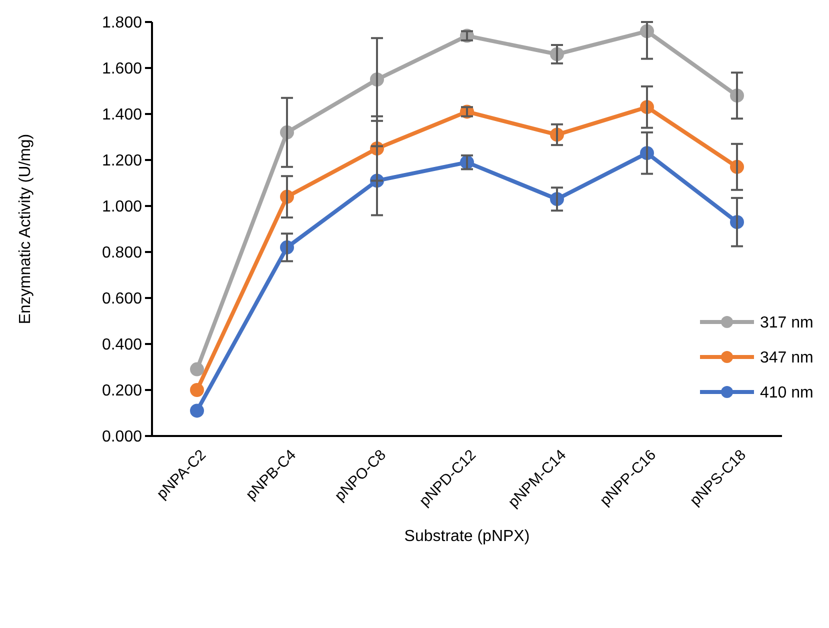  Describe the element at coordinates (122, 69) in the screenshot. I see `y-tick-label: 1.600` at that location.